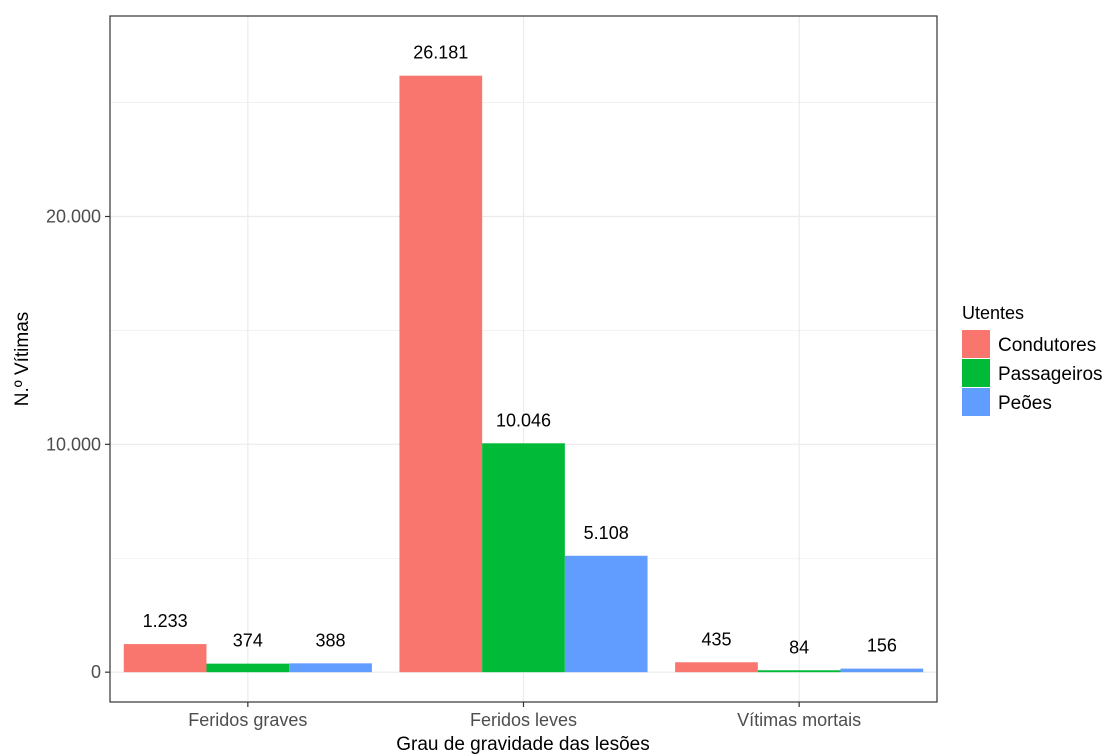  I want to click on data-label: 388, so click(331, 640).